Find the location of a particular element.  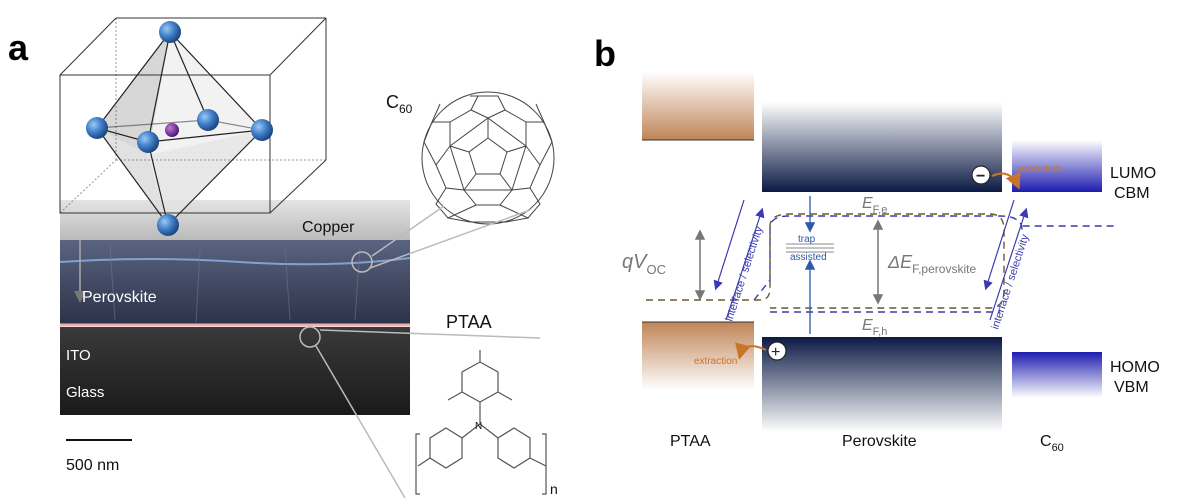

electron-sign: − is located at coordinates (980, 176).